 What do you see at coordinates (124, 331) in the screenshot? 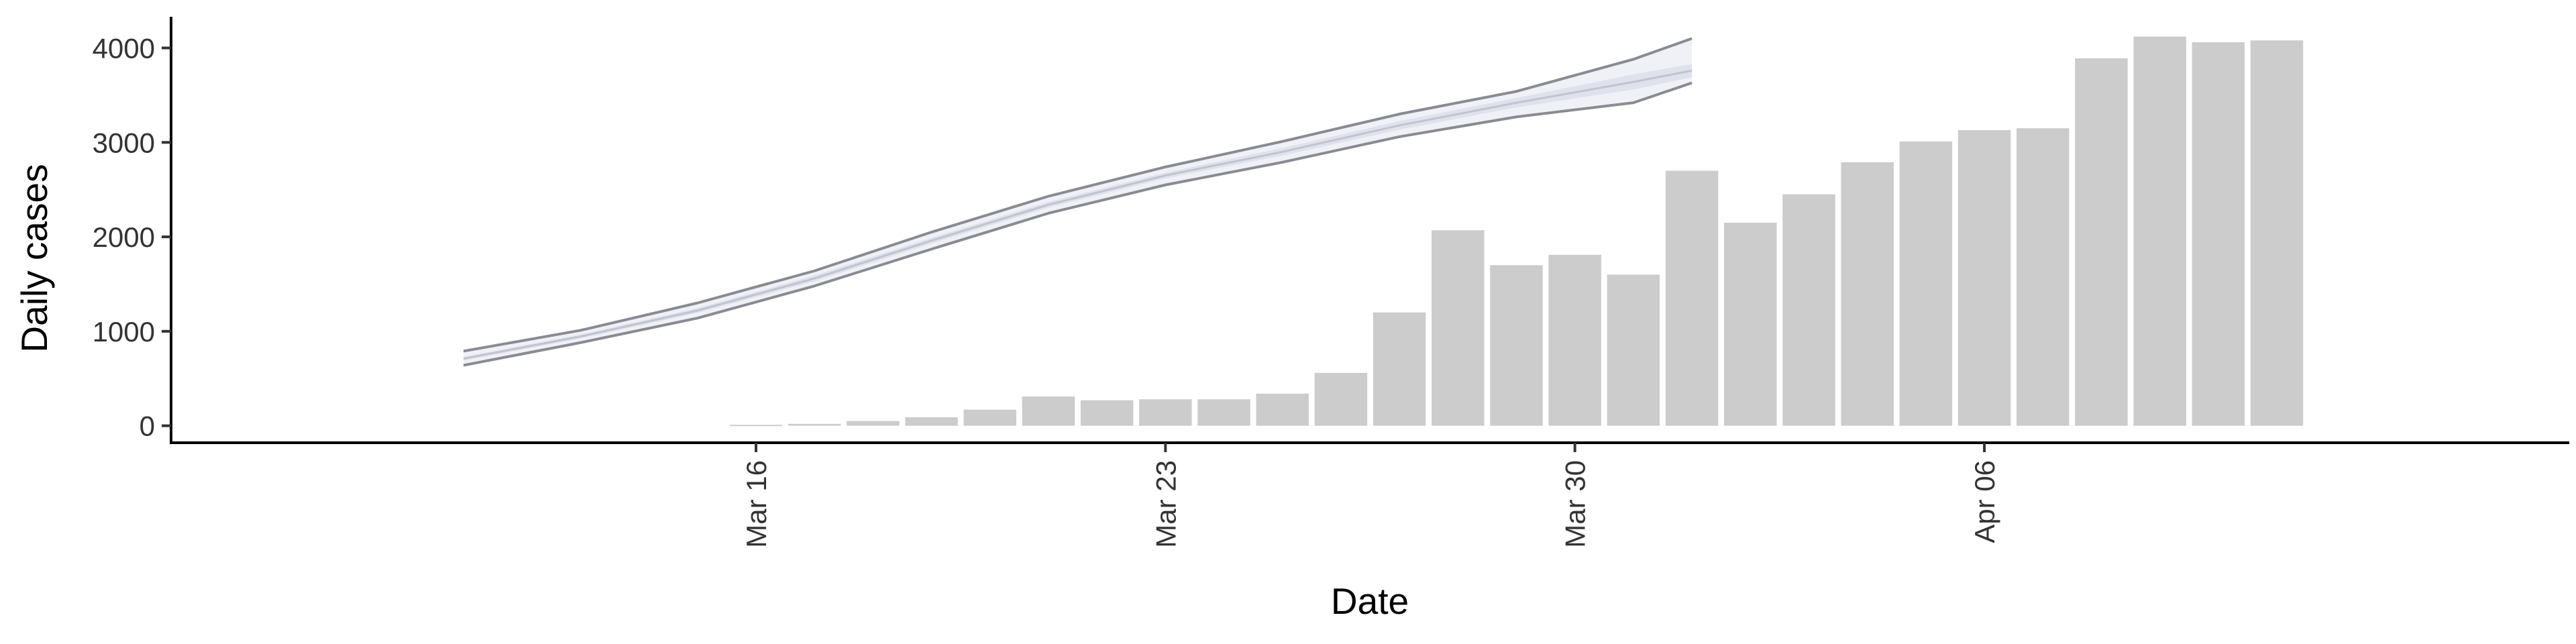
I see `y-tick-label-1000: 1000` at bounding box center [124, 331].